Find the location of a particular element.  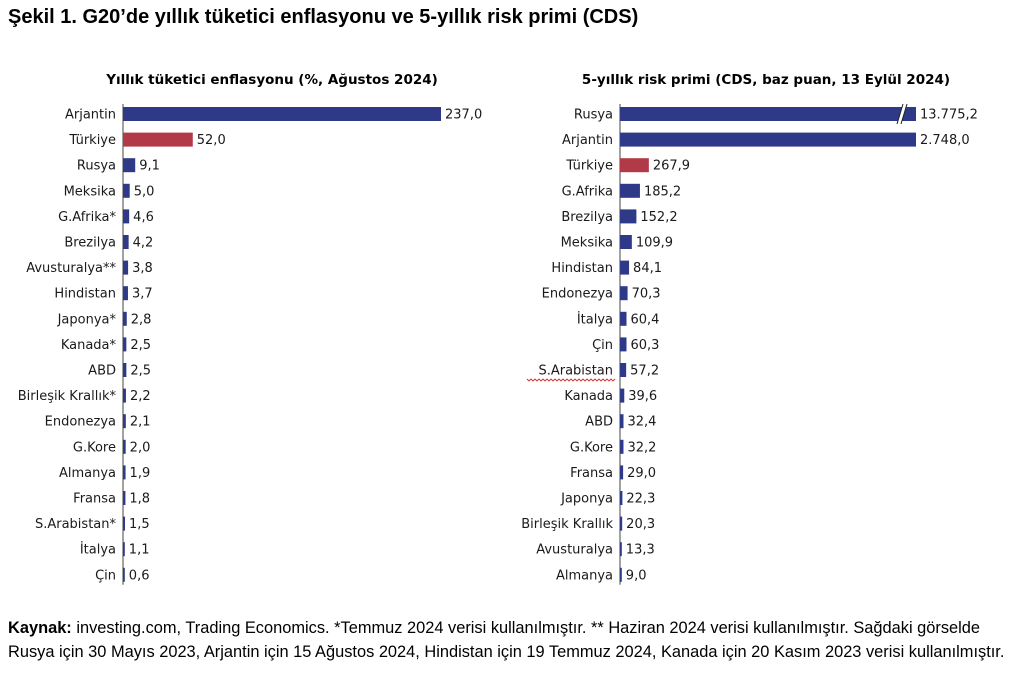

left-category-label: G.Afrika* is located at coordinates (87, 217).